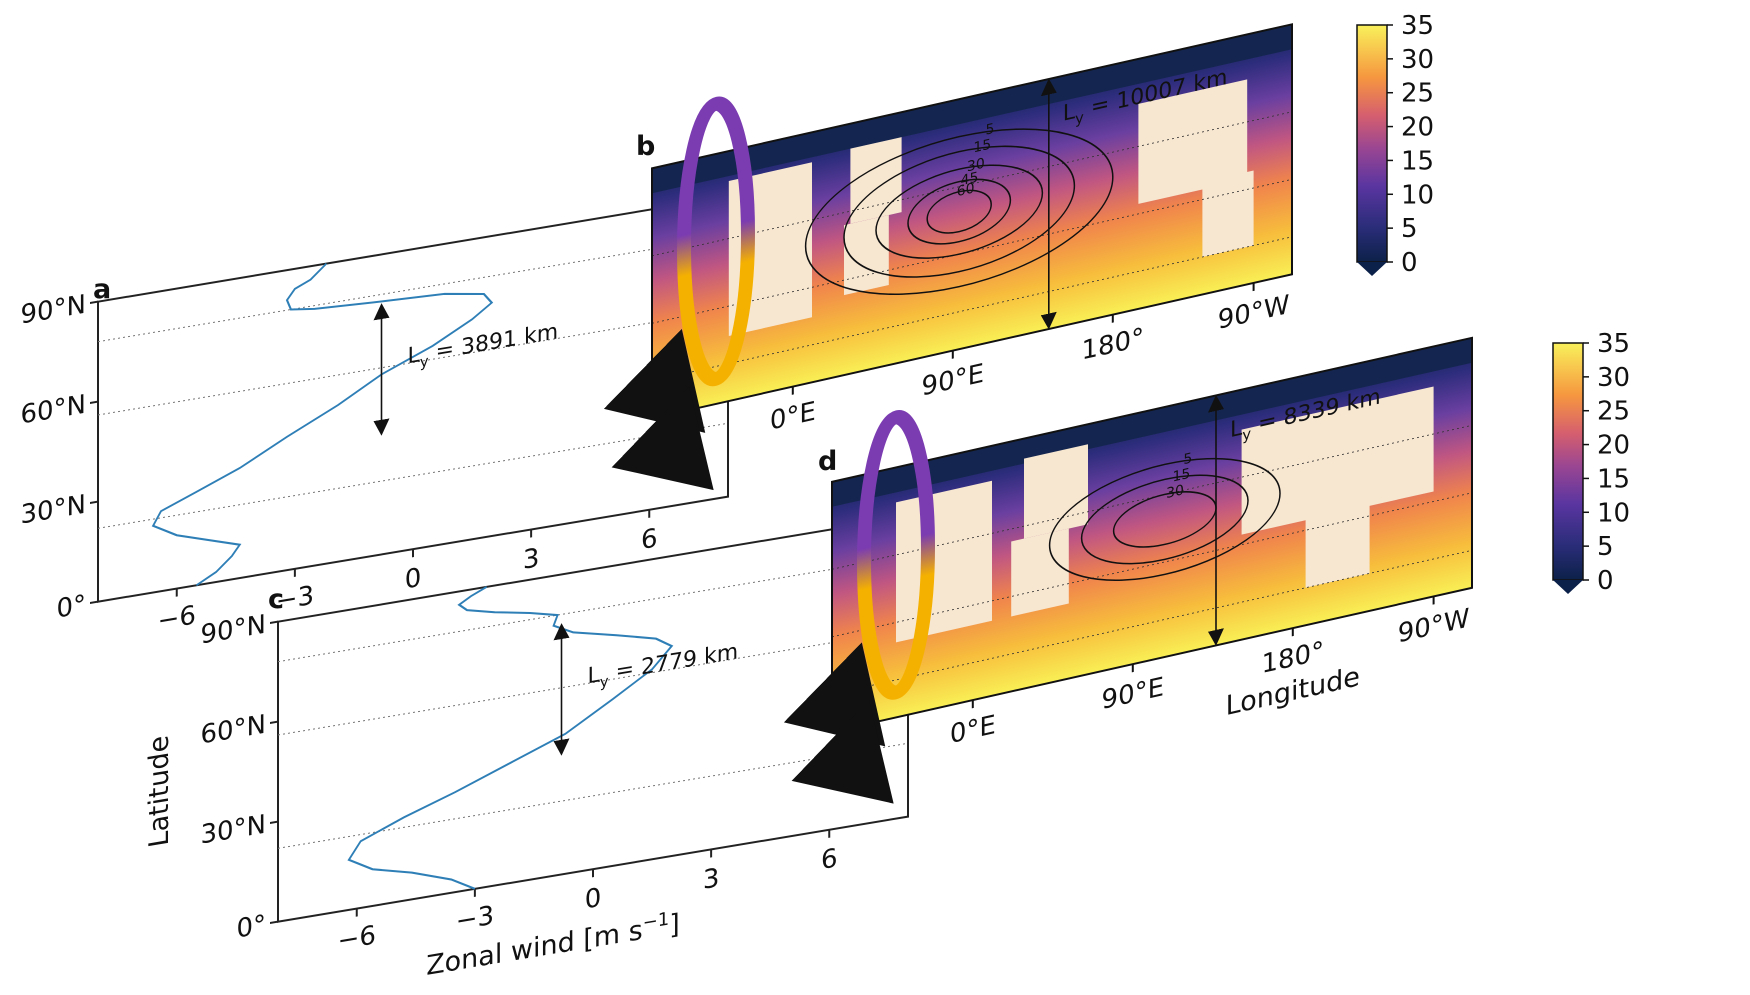  Describe the element at coordinates (53, 510) in the screenshot. I see `y-tick-label: 30°N` at that location.